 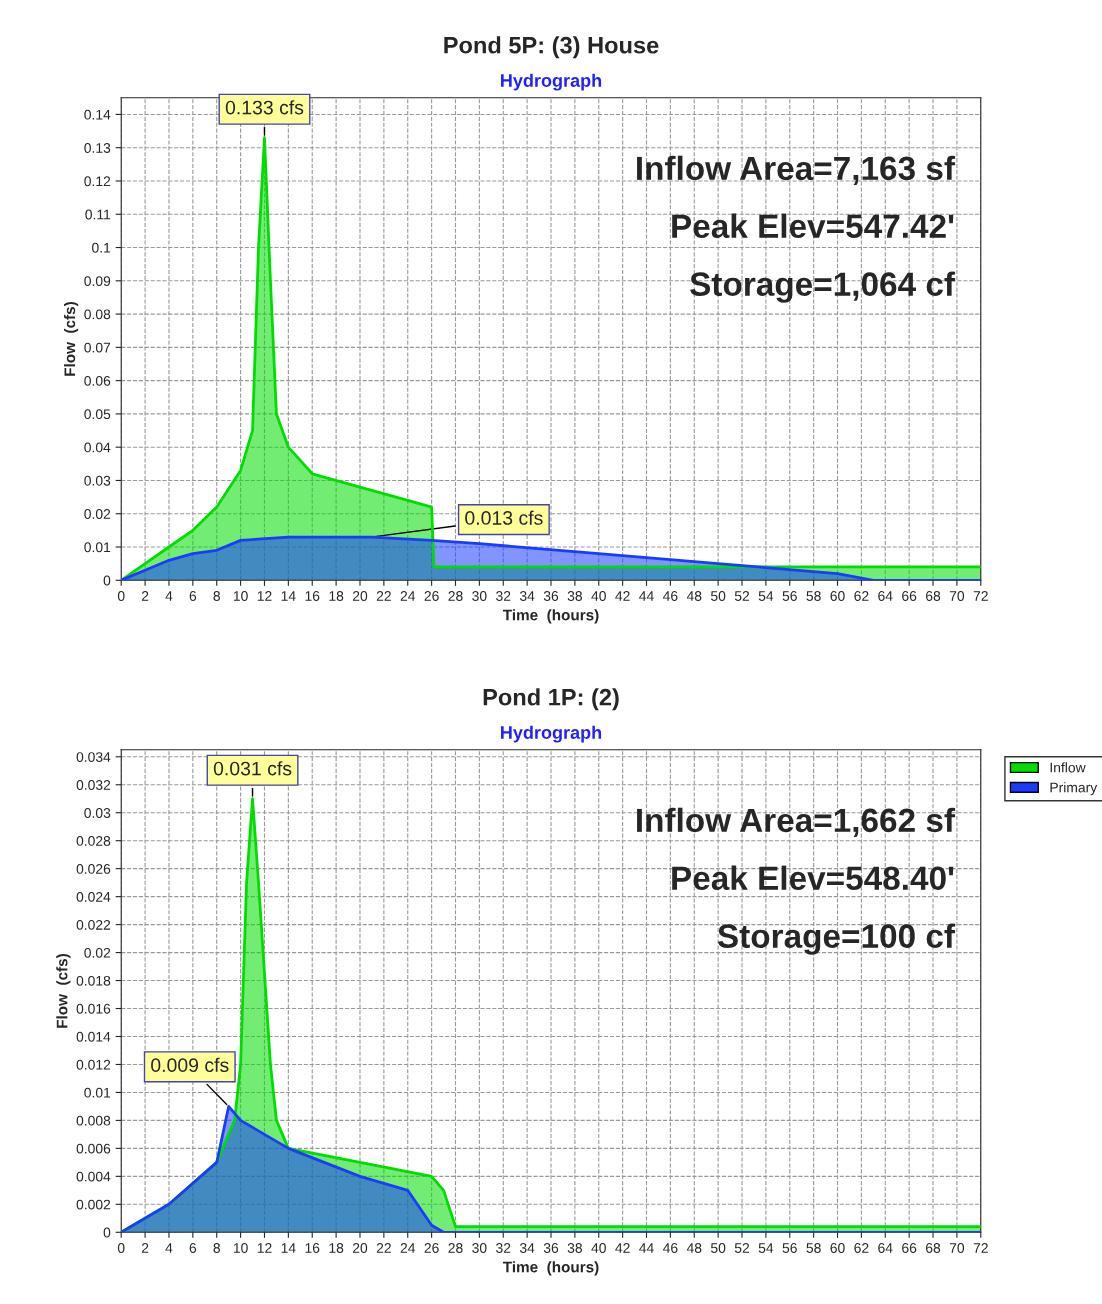 What do you see at coordinates (504, 517) in the screenshot?
I see `annotation: 0.013 cfs` at bounding box center [504, 517].